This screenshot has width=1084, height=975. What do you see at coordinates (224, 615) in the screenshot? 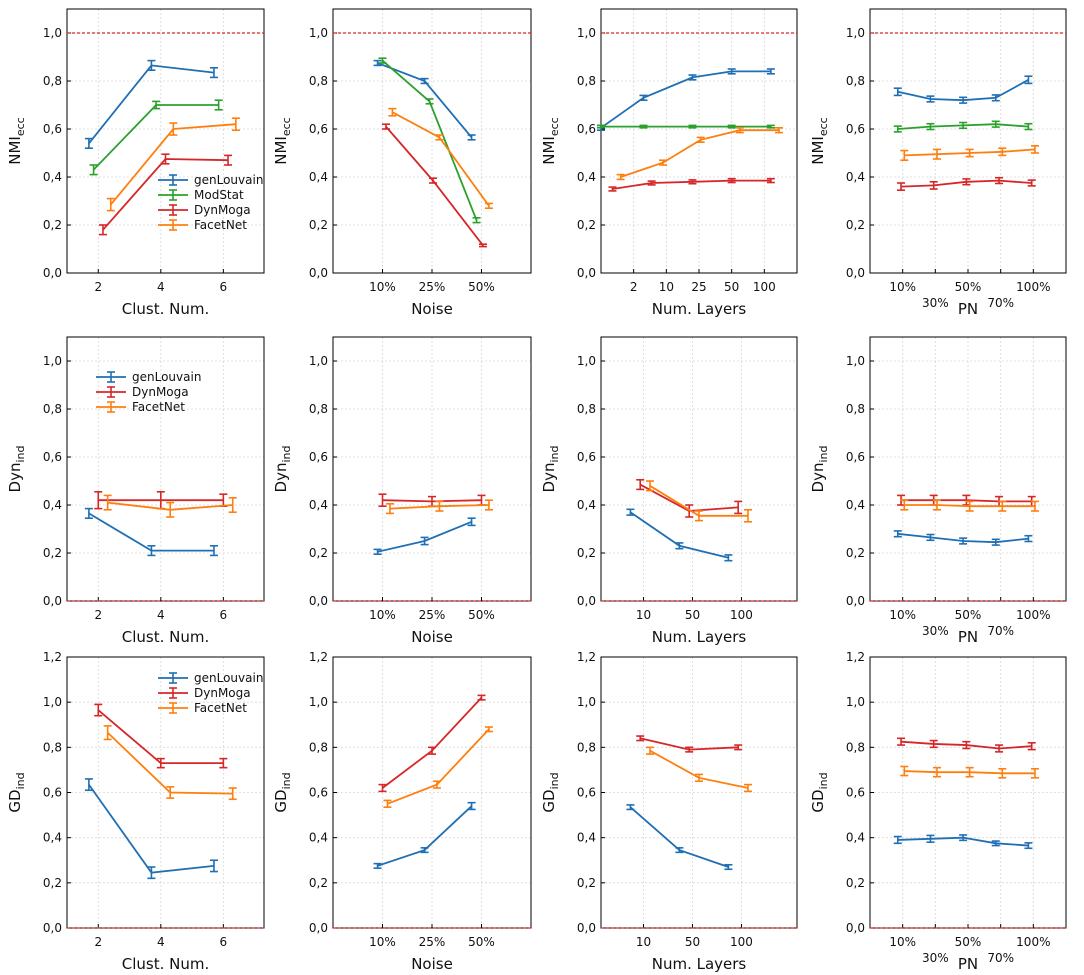
I see `x-tick-label: 6` at bounding box center [224, 615].